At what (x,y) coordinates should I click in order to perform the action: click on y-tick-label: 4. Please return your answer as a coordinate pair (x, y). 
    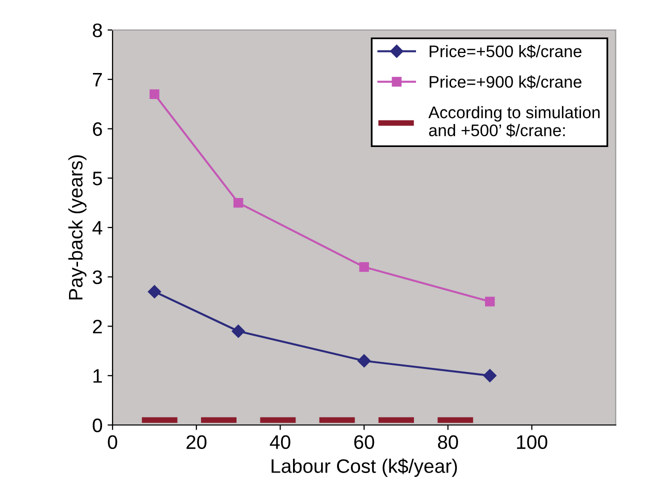
    Looking at the image, I should click on (97, 228).